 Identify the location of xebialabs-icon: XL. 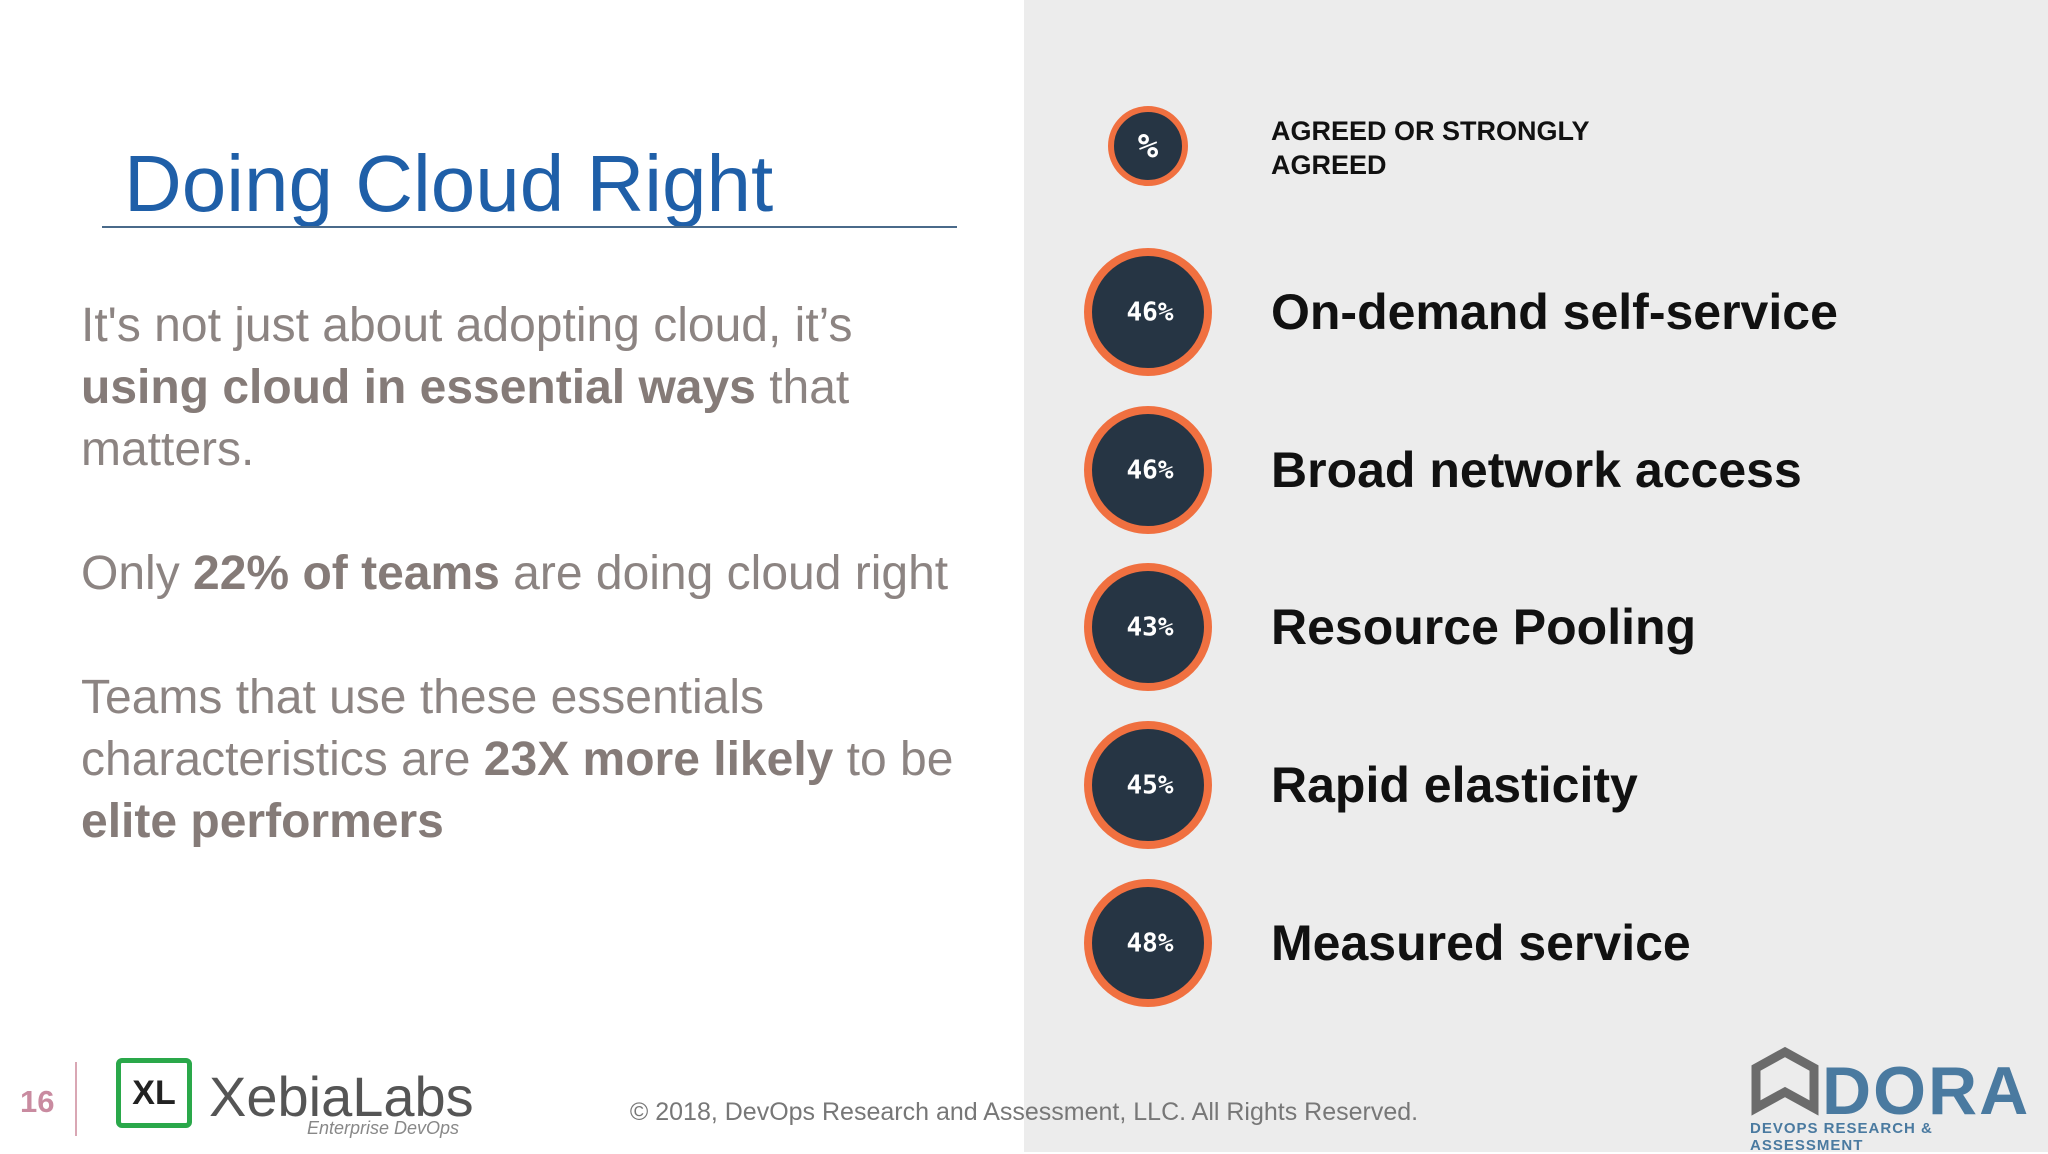
(154, 1093).